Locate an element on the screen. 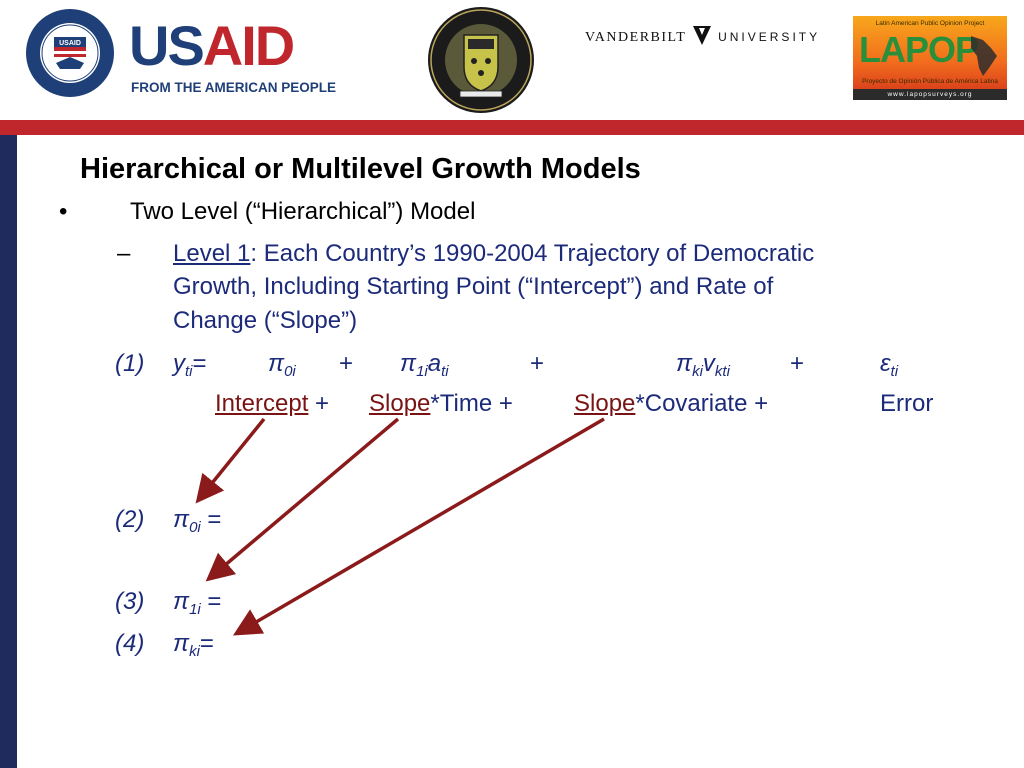  eq1-pi0-term: π0i is located at coordinates (282, 365).